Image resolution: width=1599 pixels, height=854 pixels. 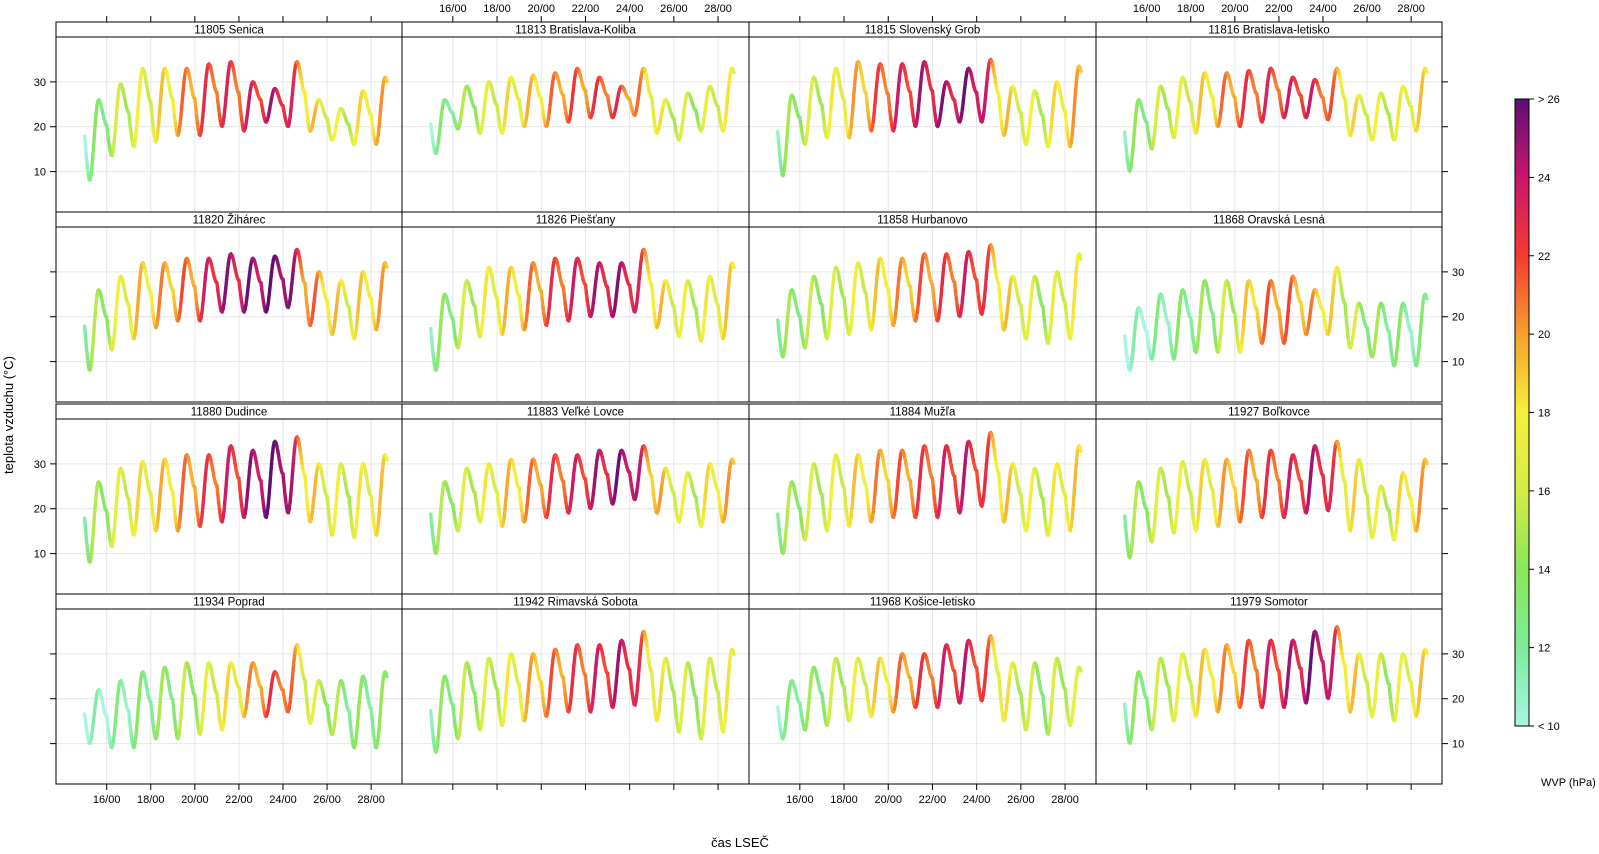 I want to click on panel: 11815 Slovenský Grob, so click(x=922, y=117).